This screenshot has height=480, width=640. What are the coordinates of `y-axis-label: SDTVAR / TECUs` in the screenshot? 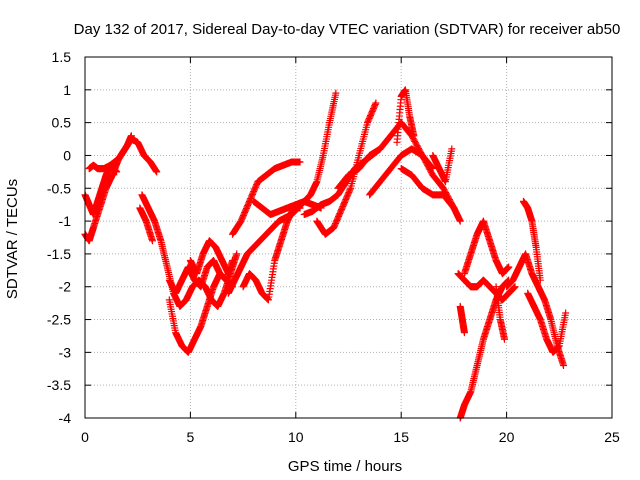 It's located at (12, 239).